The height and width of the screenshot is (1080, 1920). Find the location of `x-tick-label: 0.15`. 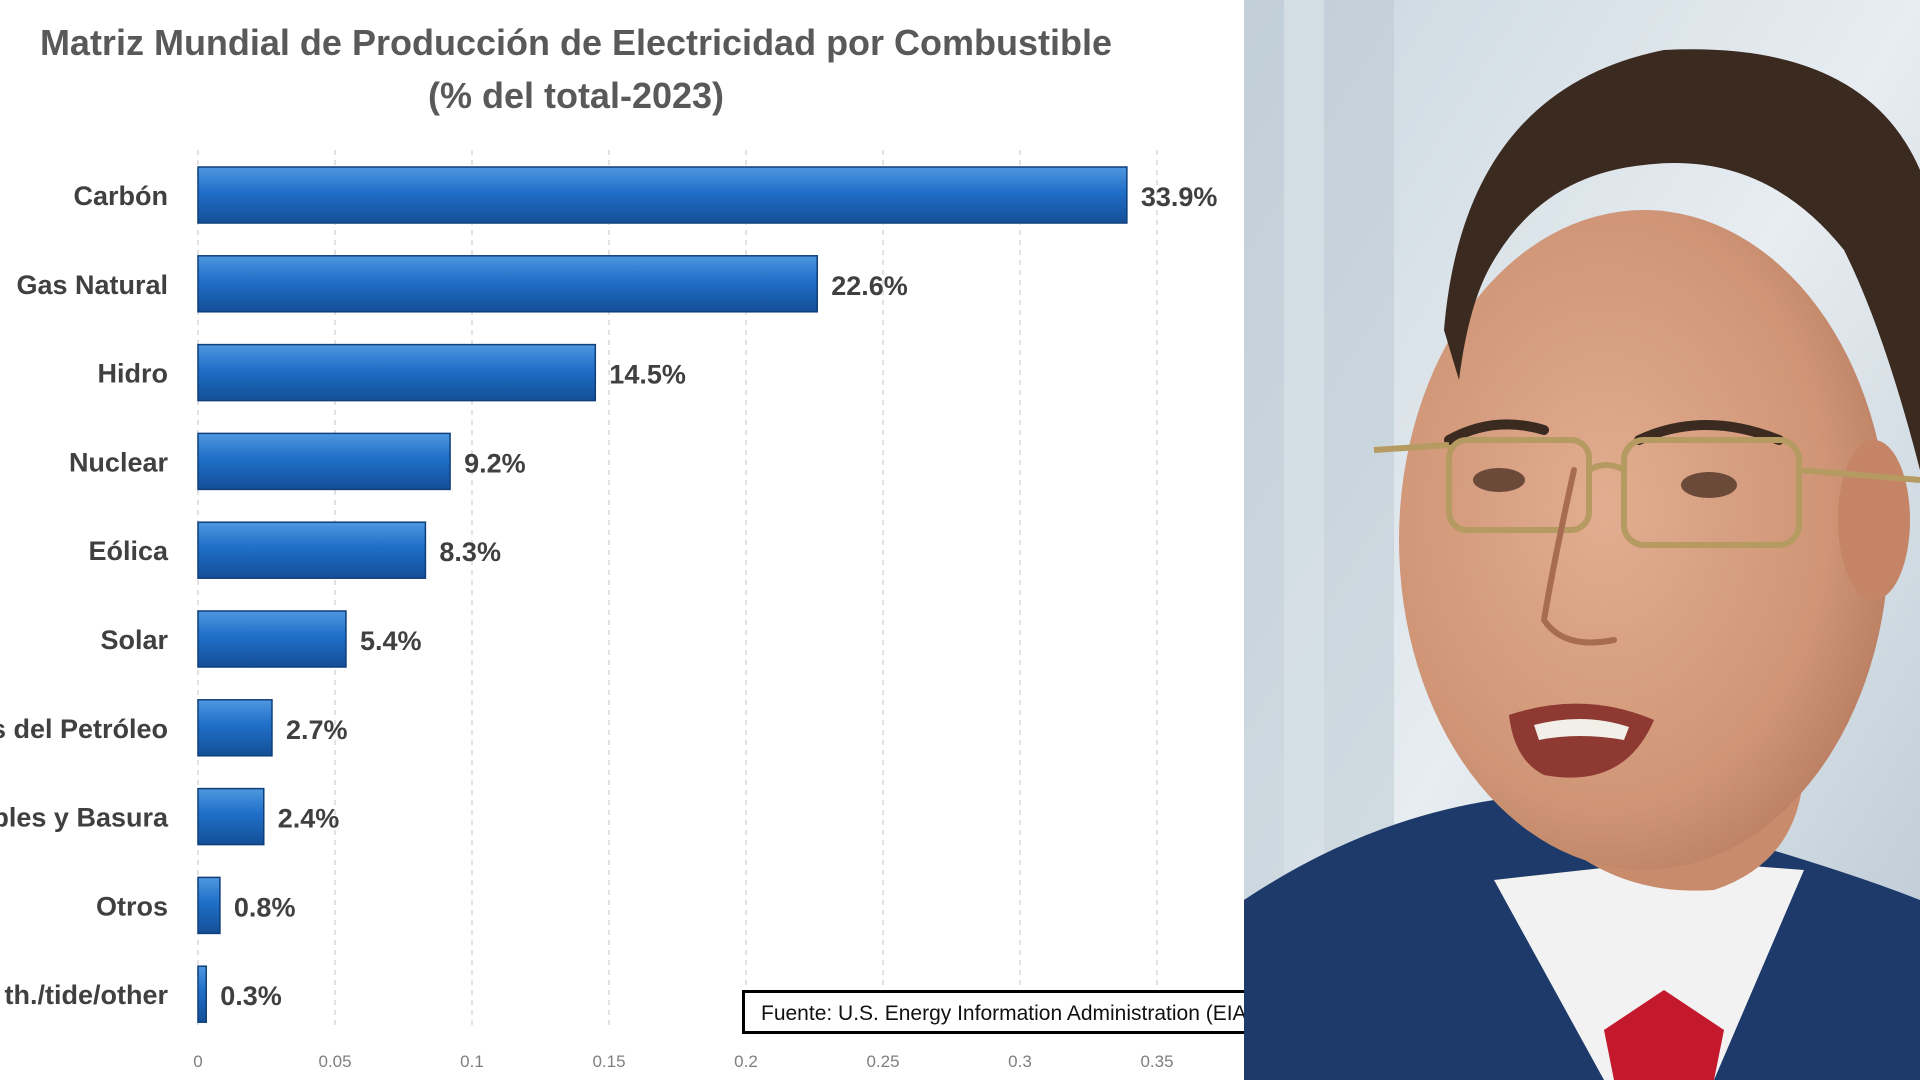

x-tick-label: 0.15 is located at coordinates (608, 1061).